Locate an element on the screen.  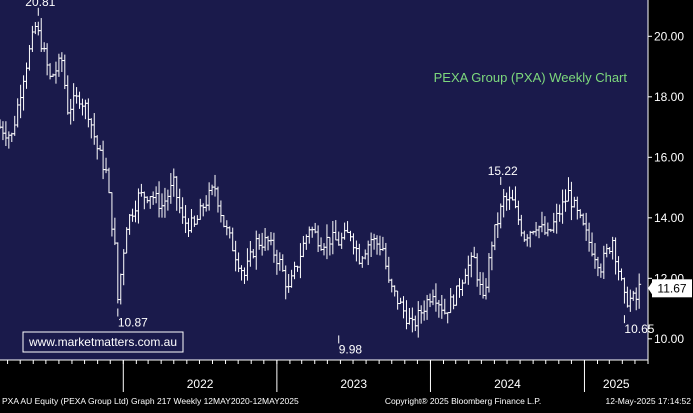
last-price-box is located at coordinates (672, 288).